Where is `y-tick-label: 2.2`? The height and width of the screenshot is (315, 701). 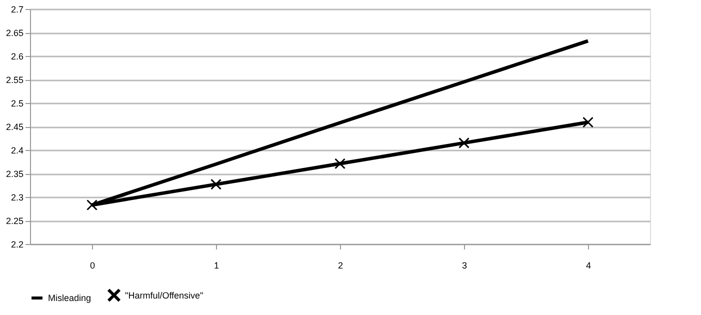
y-tick-label: 2.2 is located at coordinates (17, 245).